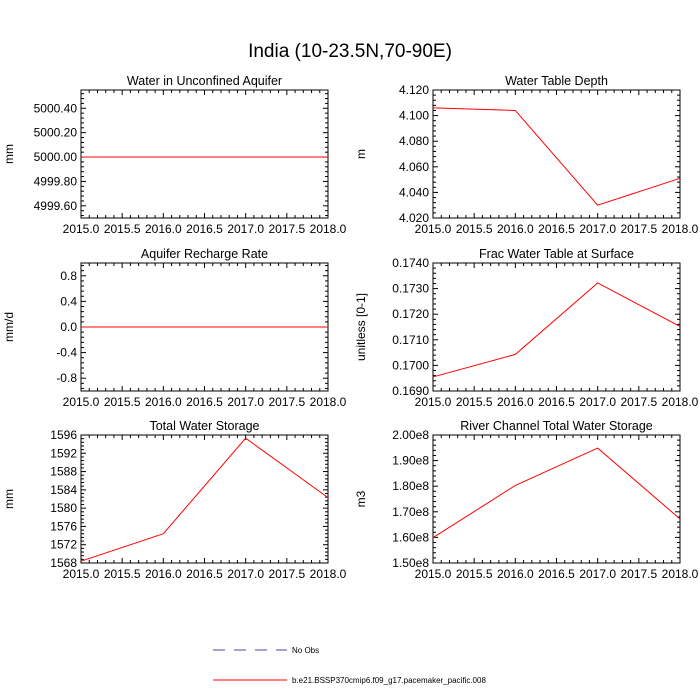 This screenshot has width=700, height=700. What do you see at coordinates (361, 154) in the screenshot?
I see `y-axis-label: m` at bounding box center [361, 154].